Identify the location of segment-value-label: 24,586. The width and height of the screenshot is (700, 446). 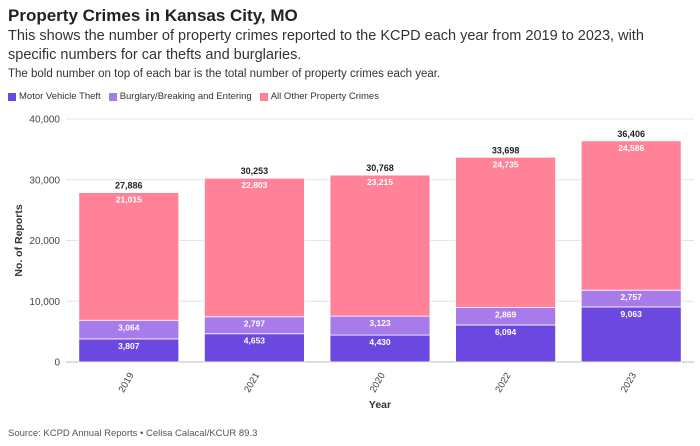
(631, 148).